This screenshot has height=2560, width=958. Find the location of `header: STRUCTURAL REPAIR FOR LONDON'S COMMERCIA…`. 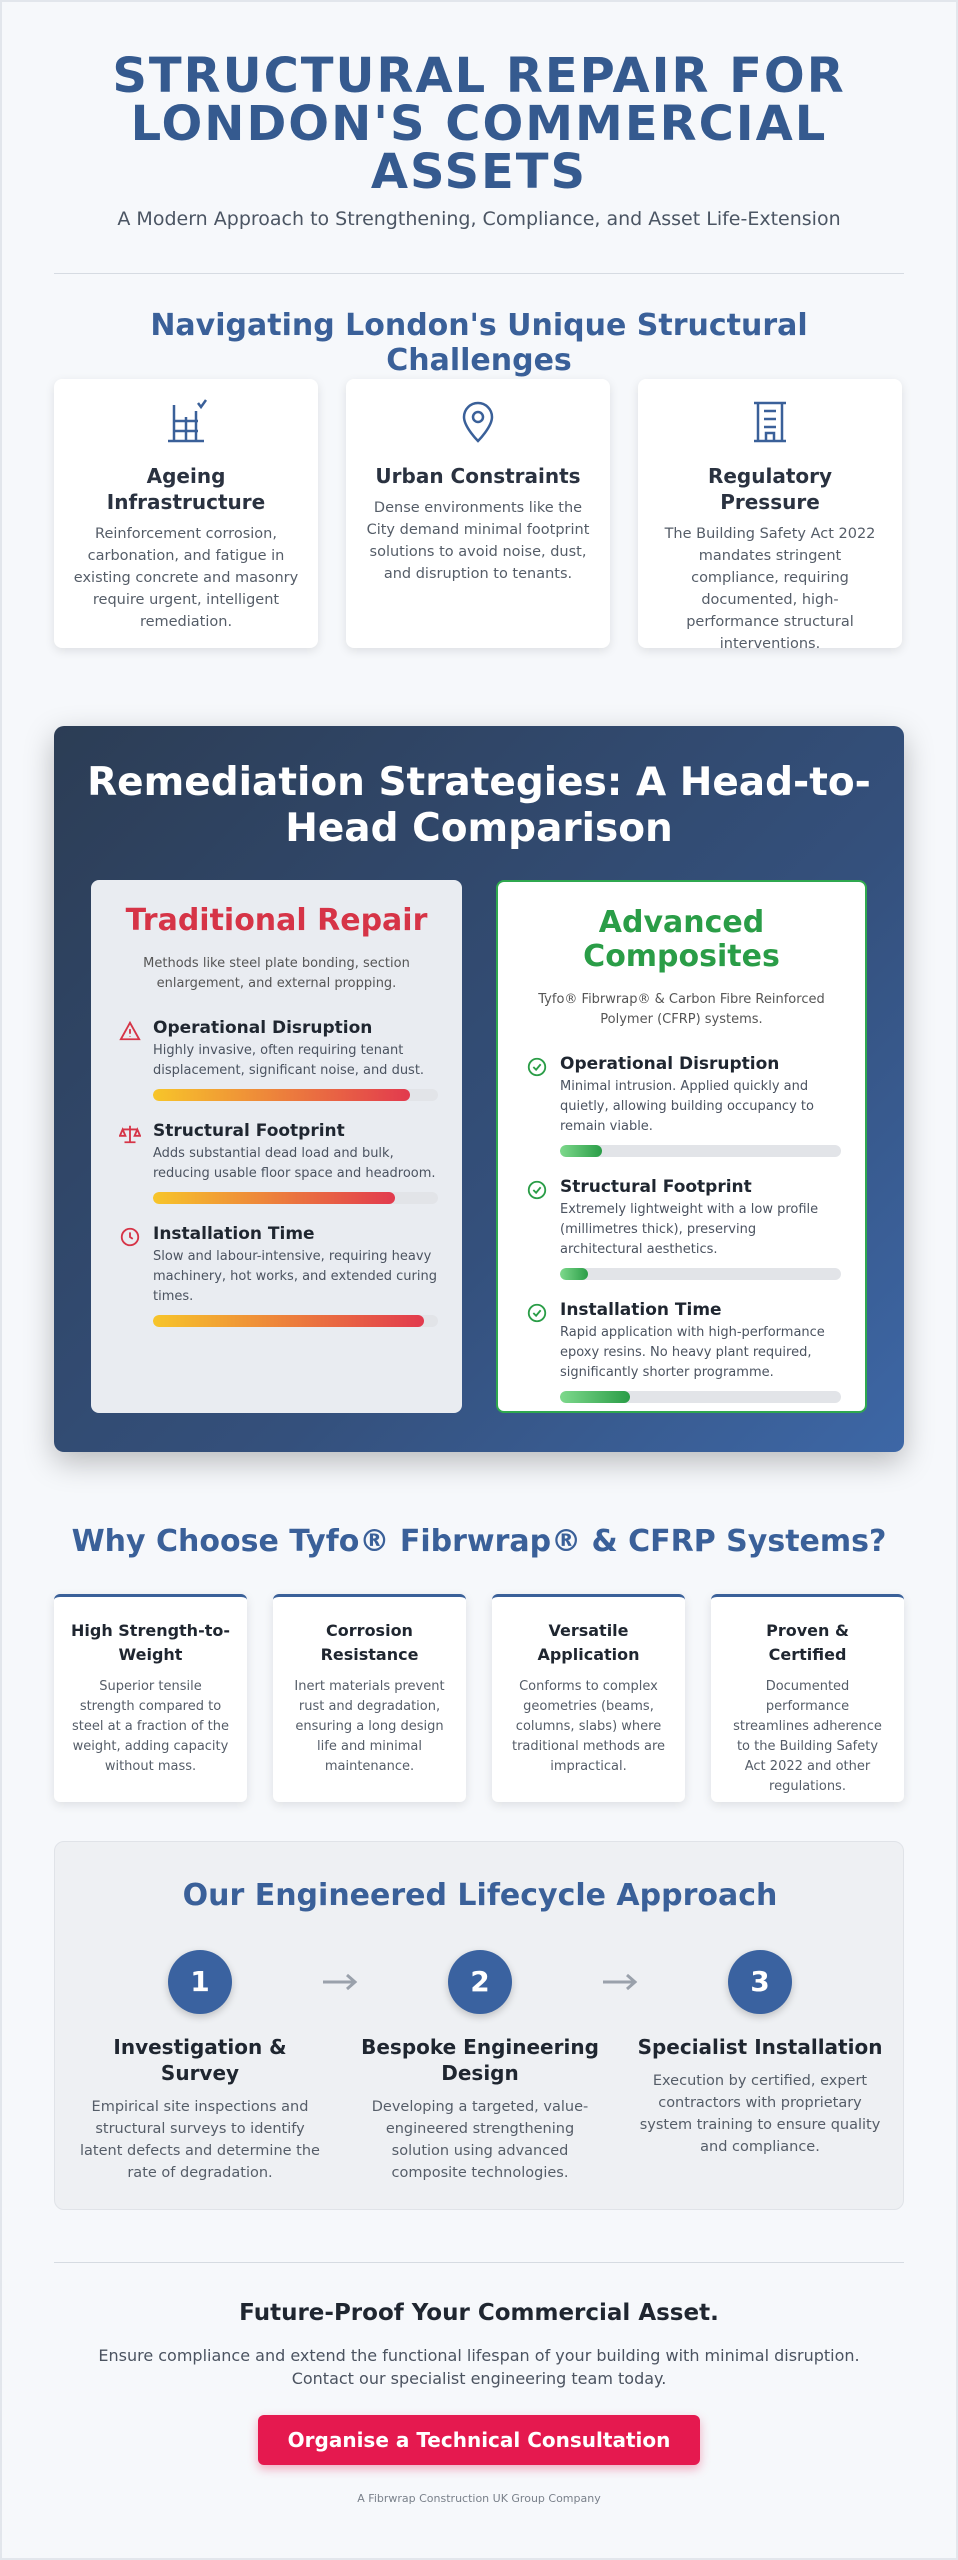

header: STRUCTURAL REPAIR FOR LONDON'S COMMERCIA… is located at coordinates (479, 124).